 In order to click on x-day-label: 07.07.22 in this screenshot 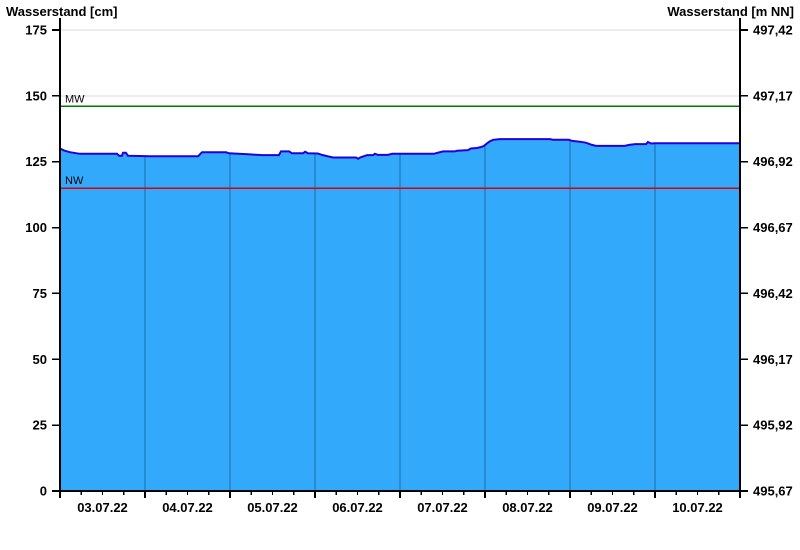, I will do `click(442, 507)`.